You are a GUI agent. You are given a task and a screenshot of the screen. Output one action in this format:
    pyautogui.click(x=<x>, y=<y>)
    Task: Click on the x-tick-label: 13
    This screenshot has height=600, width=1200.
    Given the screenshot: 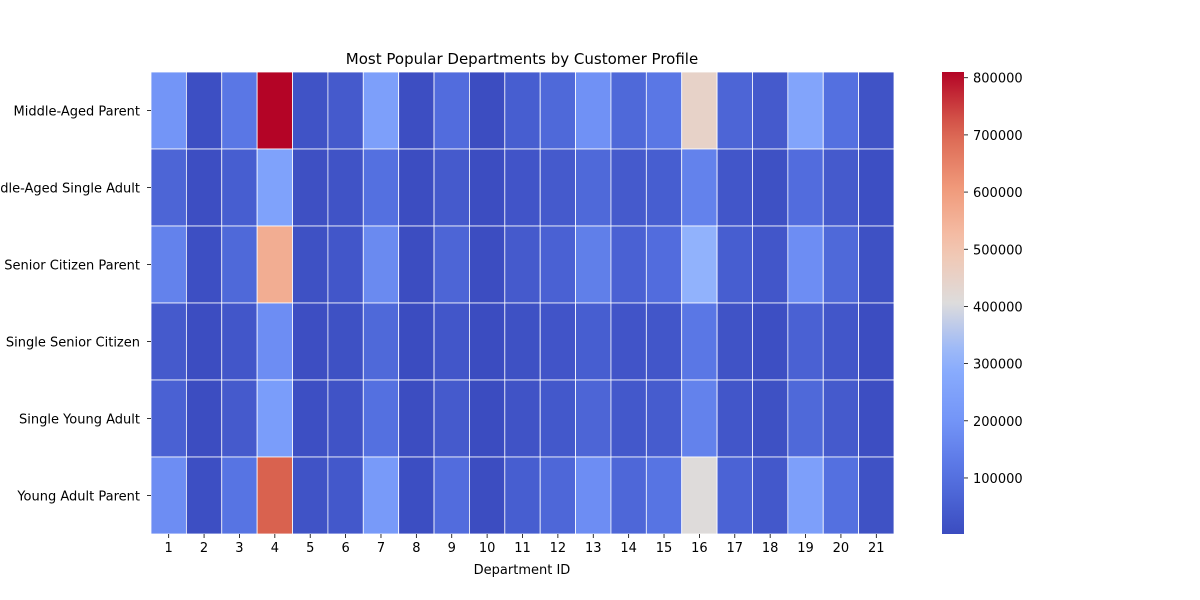 What is the action you would take?
    pyautogui.click(x=593, y=548)
    